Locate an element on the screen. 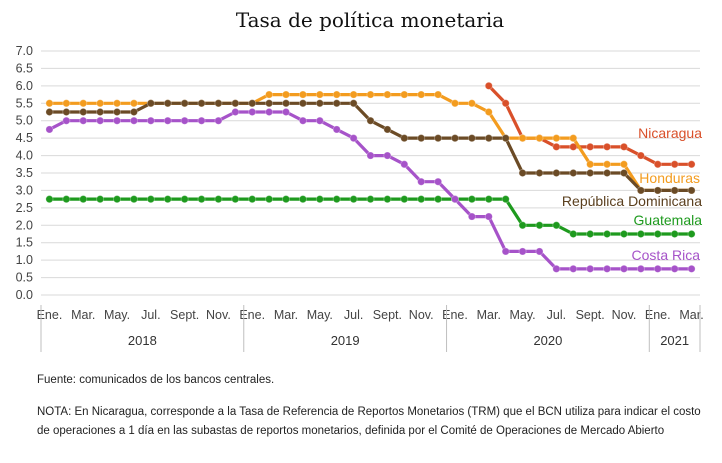 This screenshot has height=463, width=722. year-label: 2021 is located at coordinates (674, 340).